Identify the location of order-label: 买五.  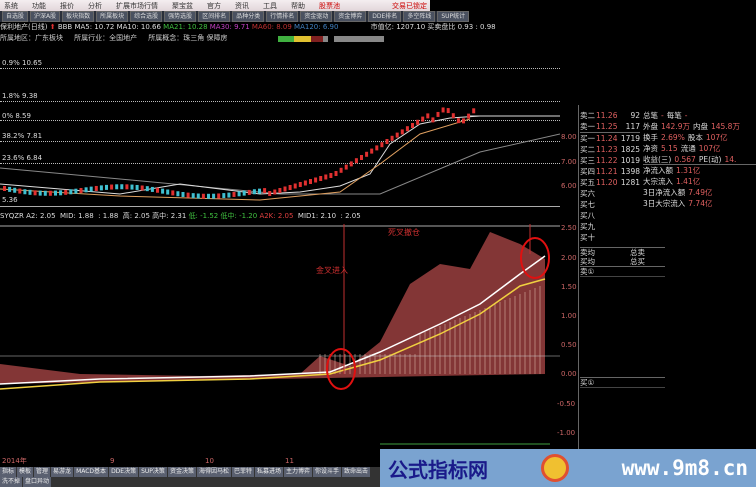
(587, 182).